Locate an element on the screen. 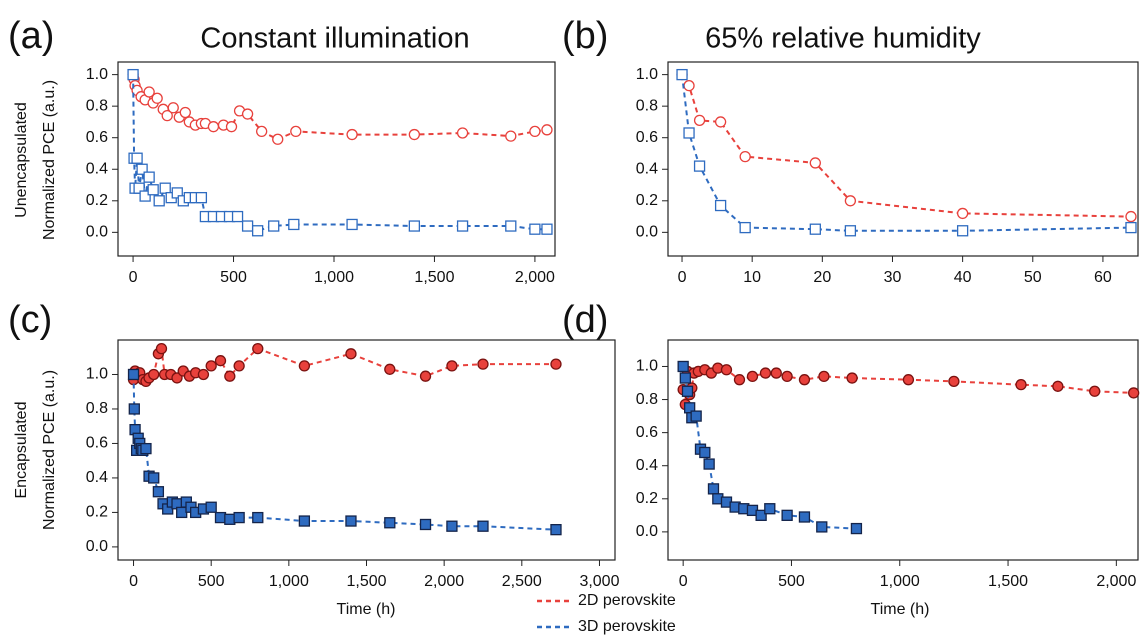 This screenshot has width=1146, height=639. row-label: Unencapsulated is located at coordinates (21, 160).